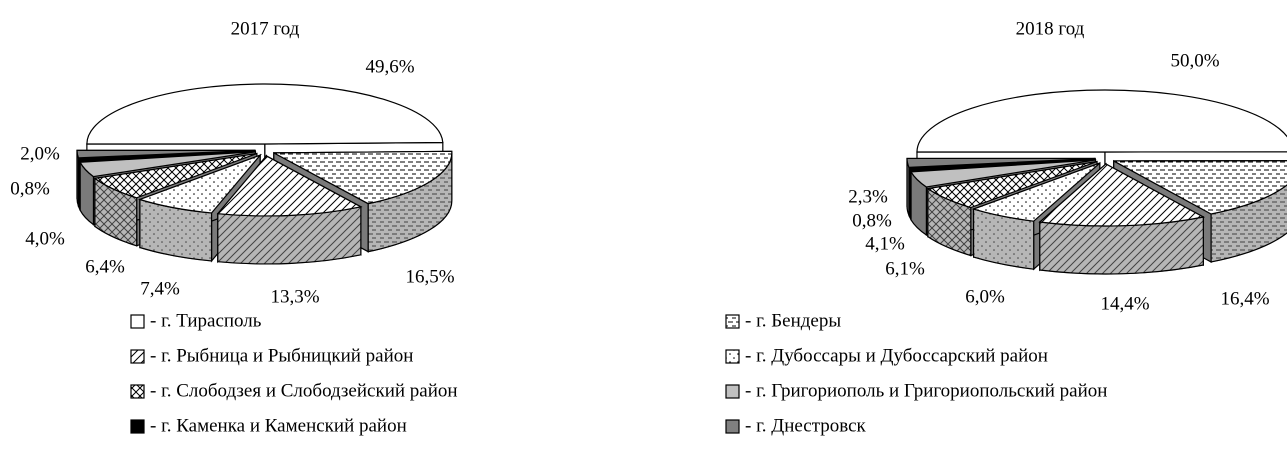  What do you see at coordinates (985, 296) in the screenshot?
I see `data-label: 6,0%` at bounding box center [985, 296].